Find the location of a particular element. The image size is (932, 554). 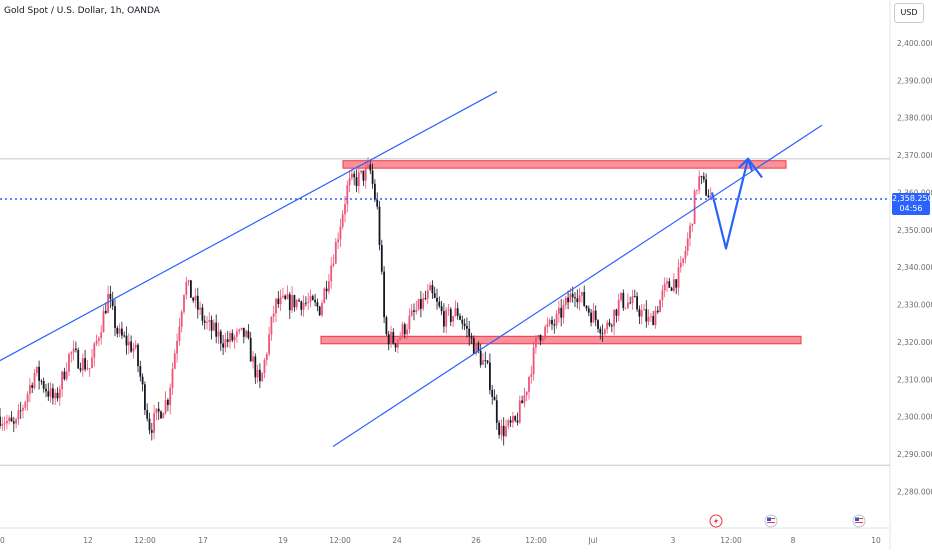

y-tick-label: 2,400.000 is located at coordinates (914, 43).